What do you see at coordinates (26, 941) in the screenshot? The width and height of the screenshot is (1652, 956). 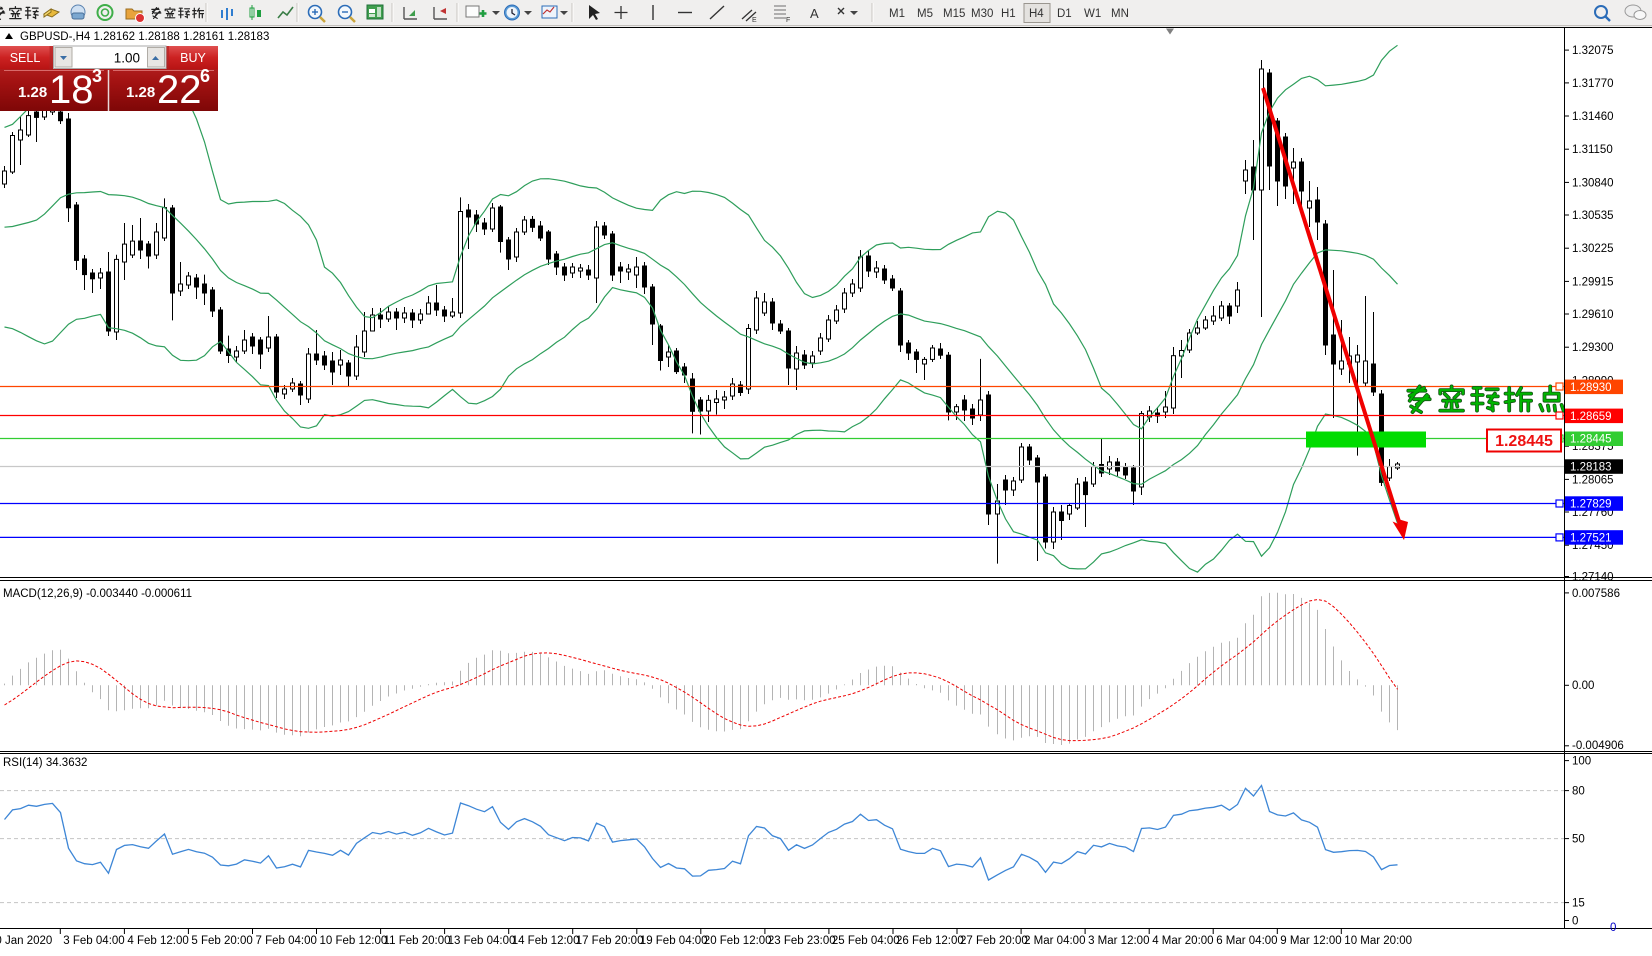 I see `svg-text: 30 Jan 2020` at bounding box center [26, 941].